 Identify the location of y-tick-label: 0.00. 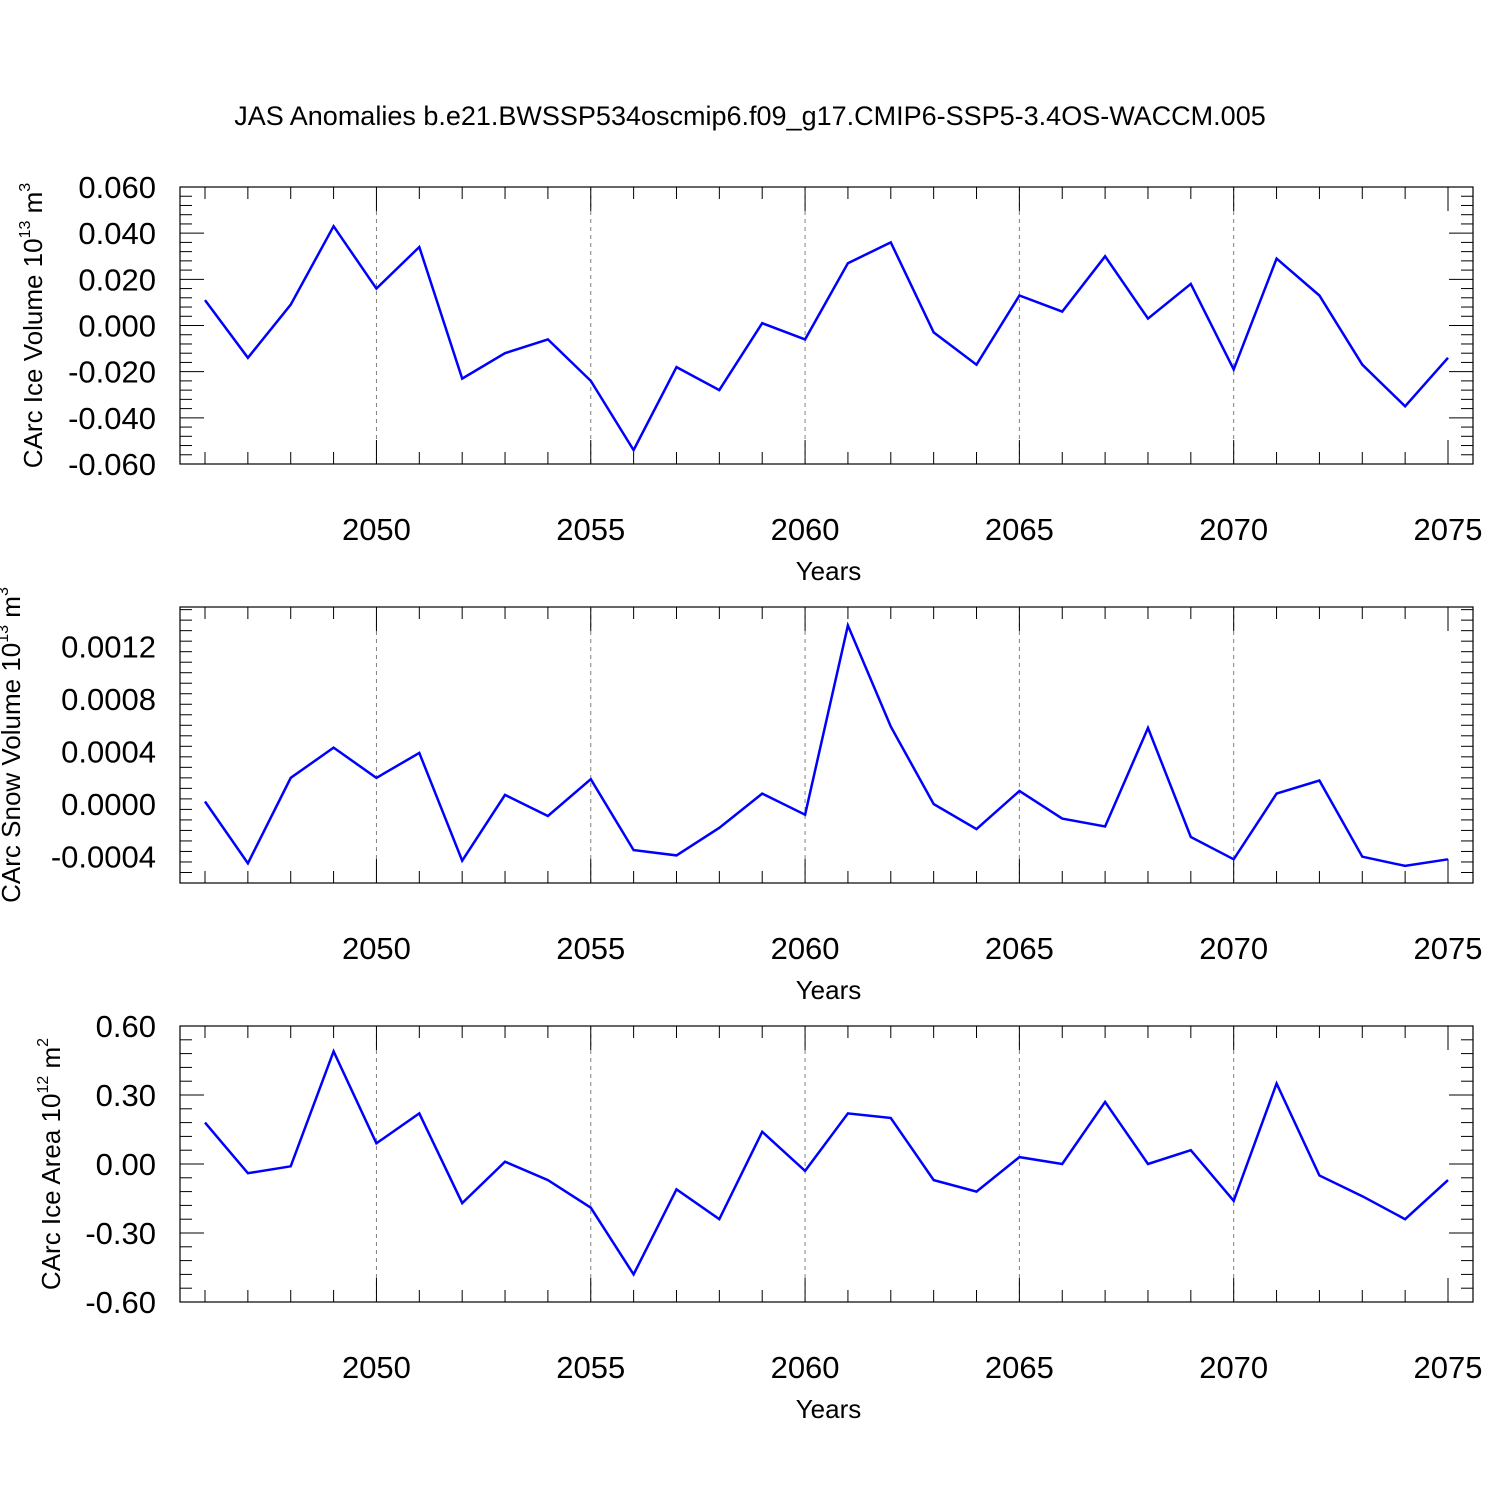
(126, 1164).